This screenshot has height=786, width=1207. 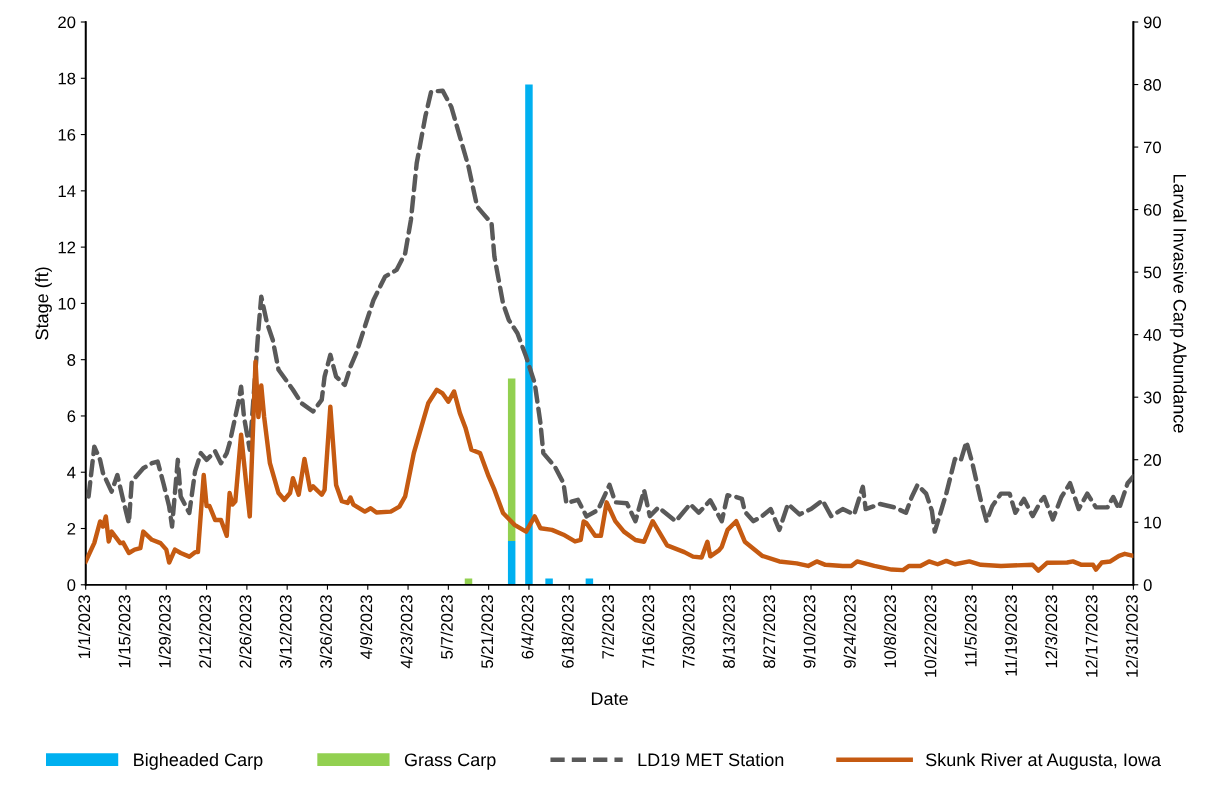 I want to click on y2-tick-label: 60, so click(x=1152, y=210).